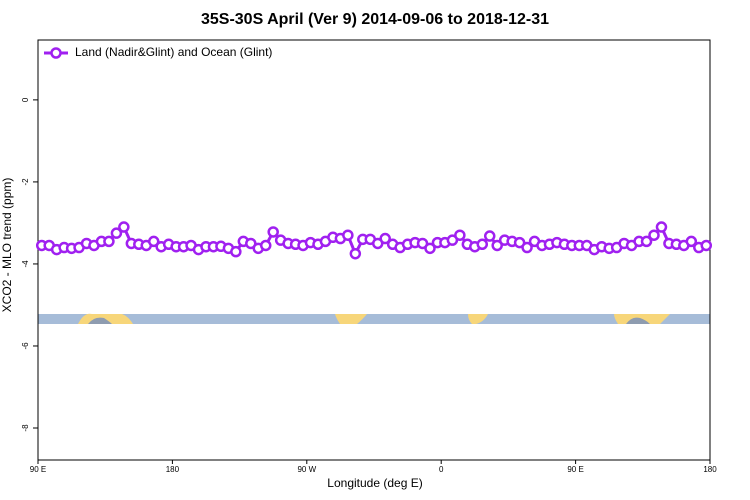  What do you see at coordinates (25, 182) in the screenshot?
I see `y-tick-label: -2` at bounding box center [25, 182].